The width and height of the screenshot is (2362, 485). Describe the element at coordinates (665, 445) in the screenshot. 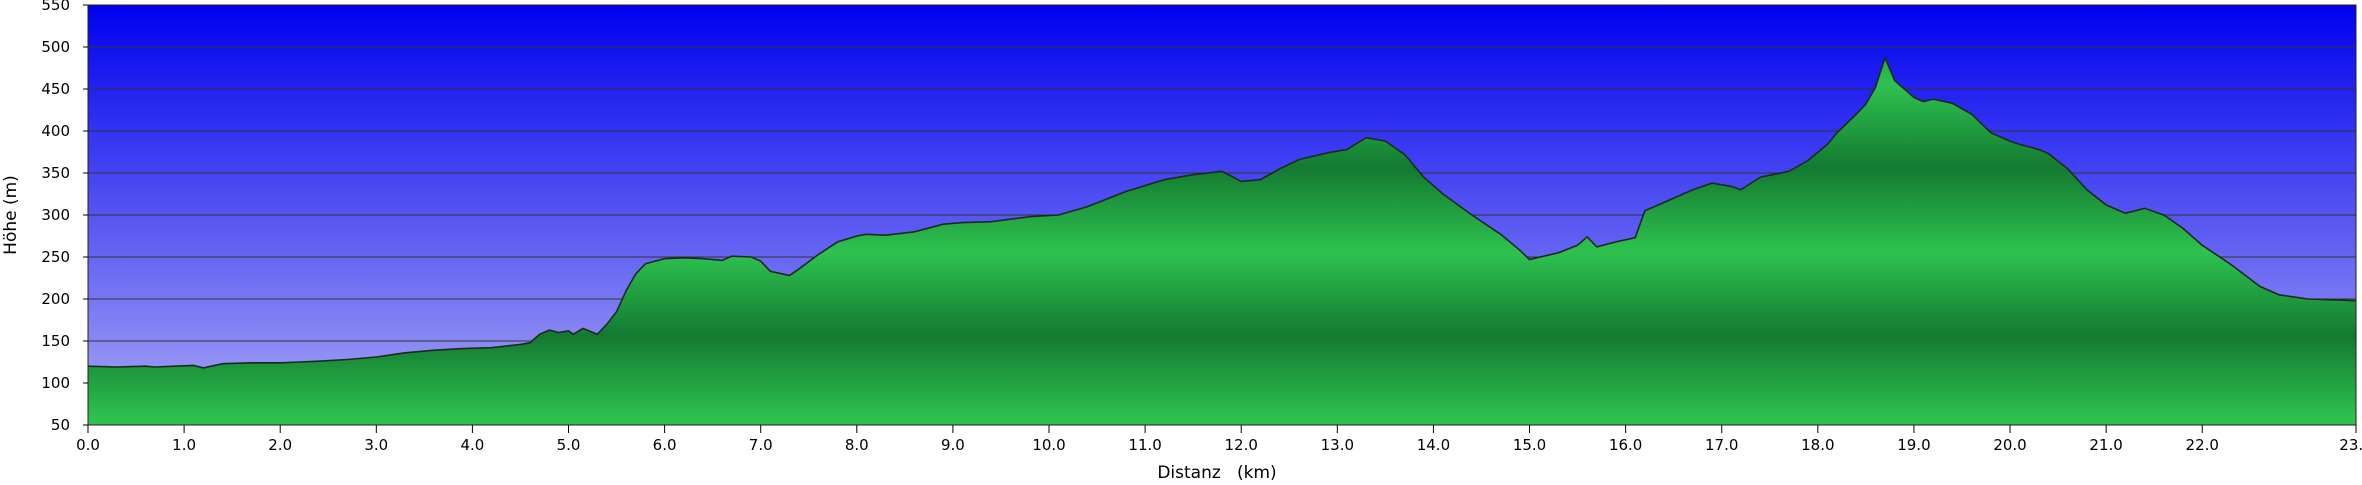

I see `x-tick-label: 6.0` at that location.